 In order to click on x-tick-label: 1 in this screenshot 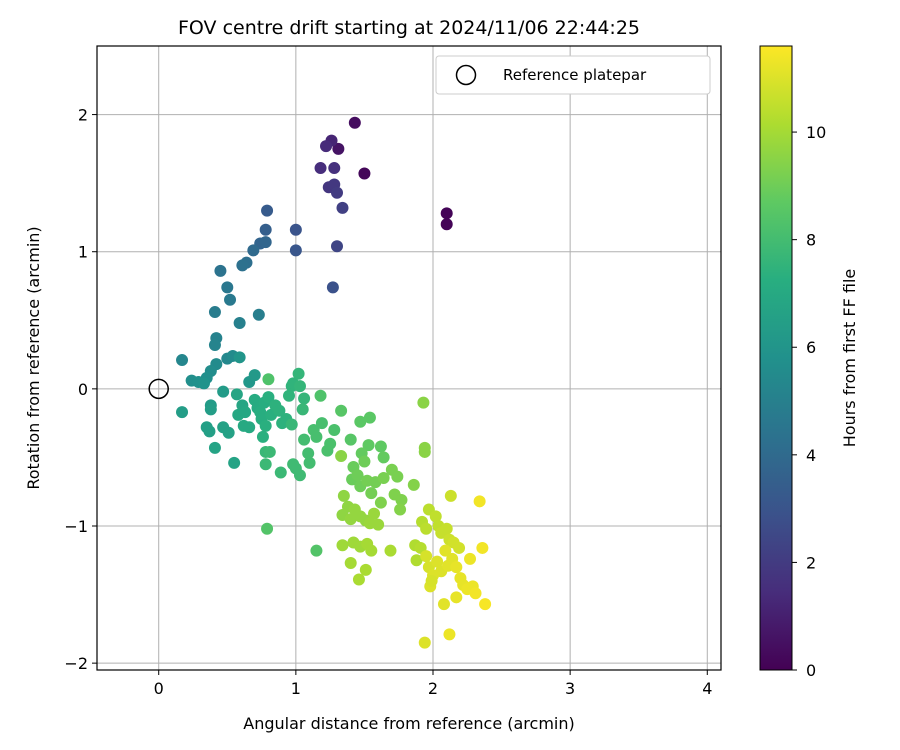, I will do `click(296, 688)`.